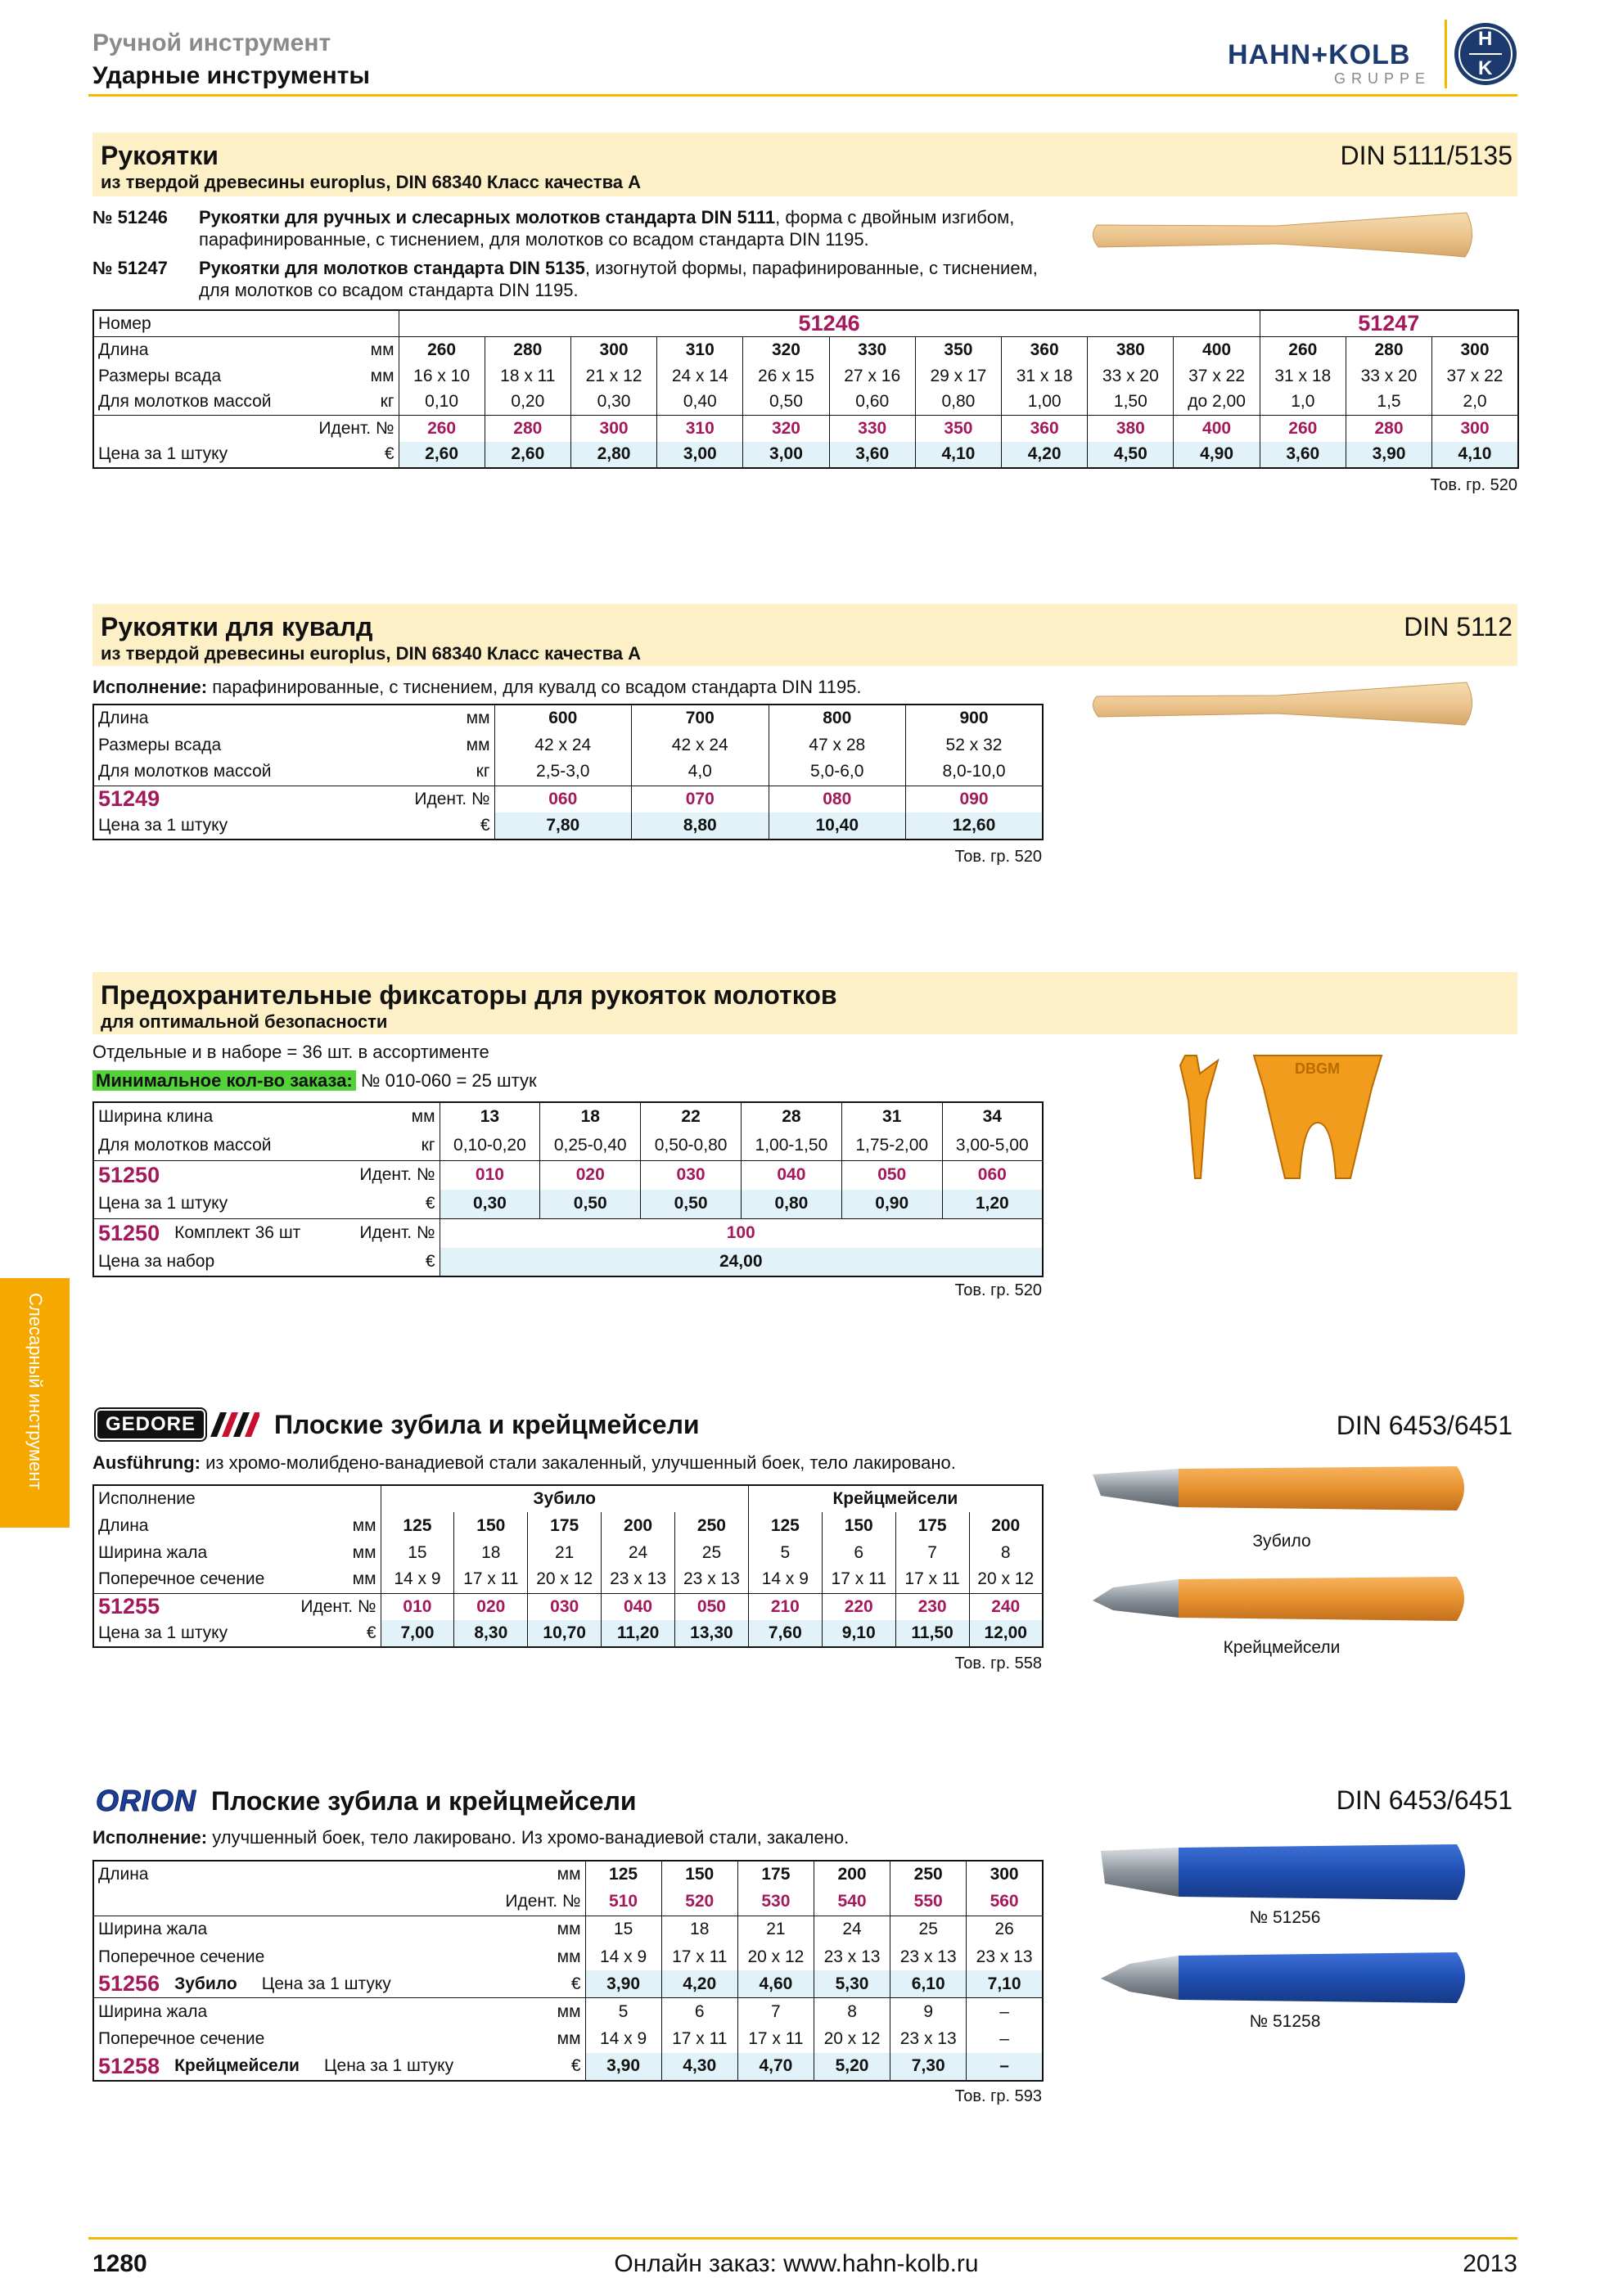 The image size is (1623, 2296). I want to click on table-cell: 0,20, so click(527, 402).